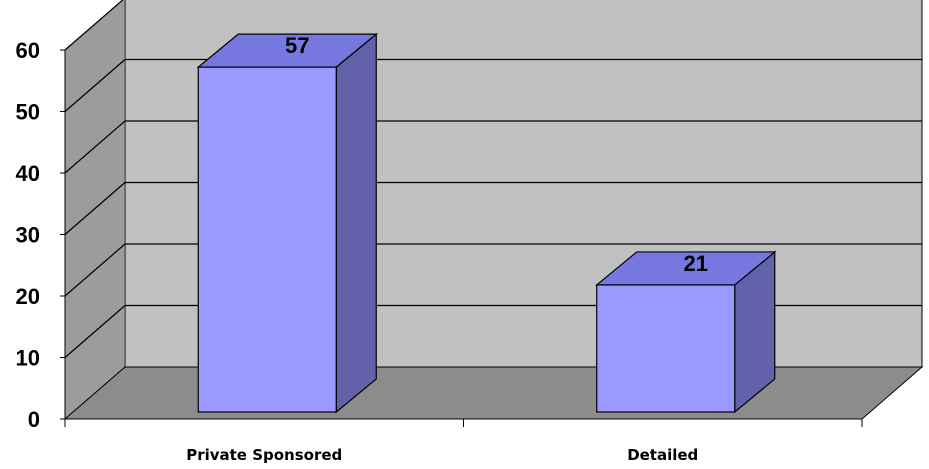 This screenshot has height=469, width=929. What do you see at coordinates (264, 455) in the screenshot?
I see `x-tick-label: Private Sponsored` at bounding box center [264, 455].